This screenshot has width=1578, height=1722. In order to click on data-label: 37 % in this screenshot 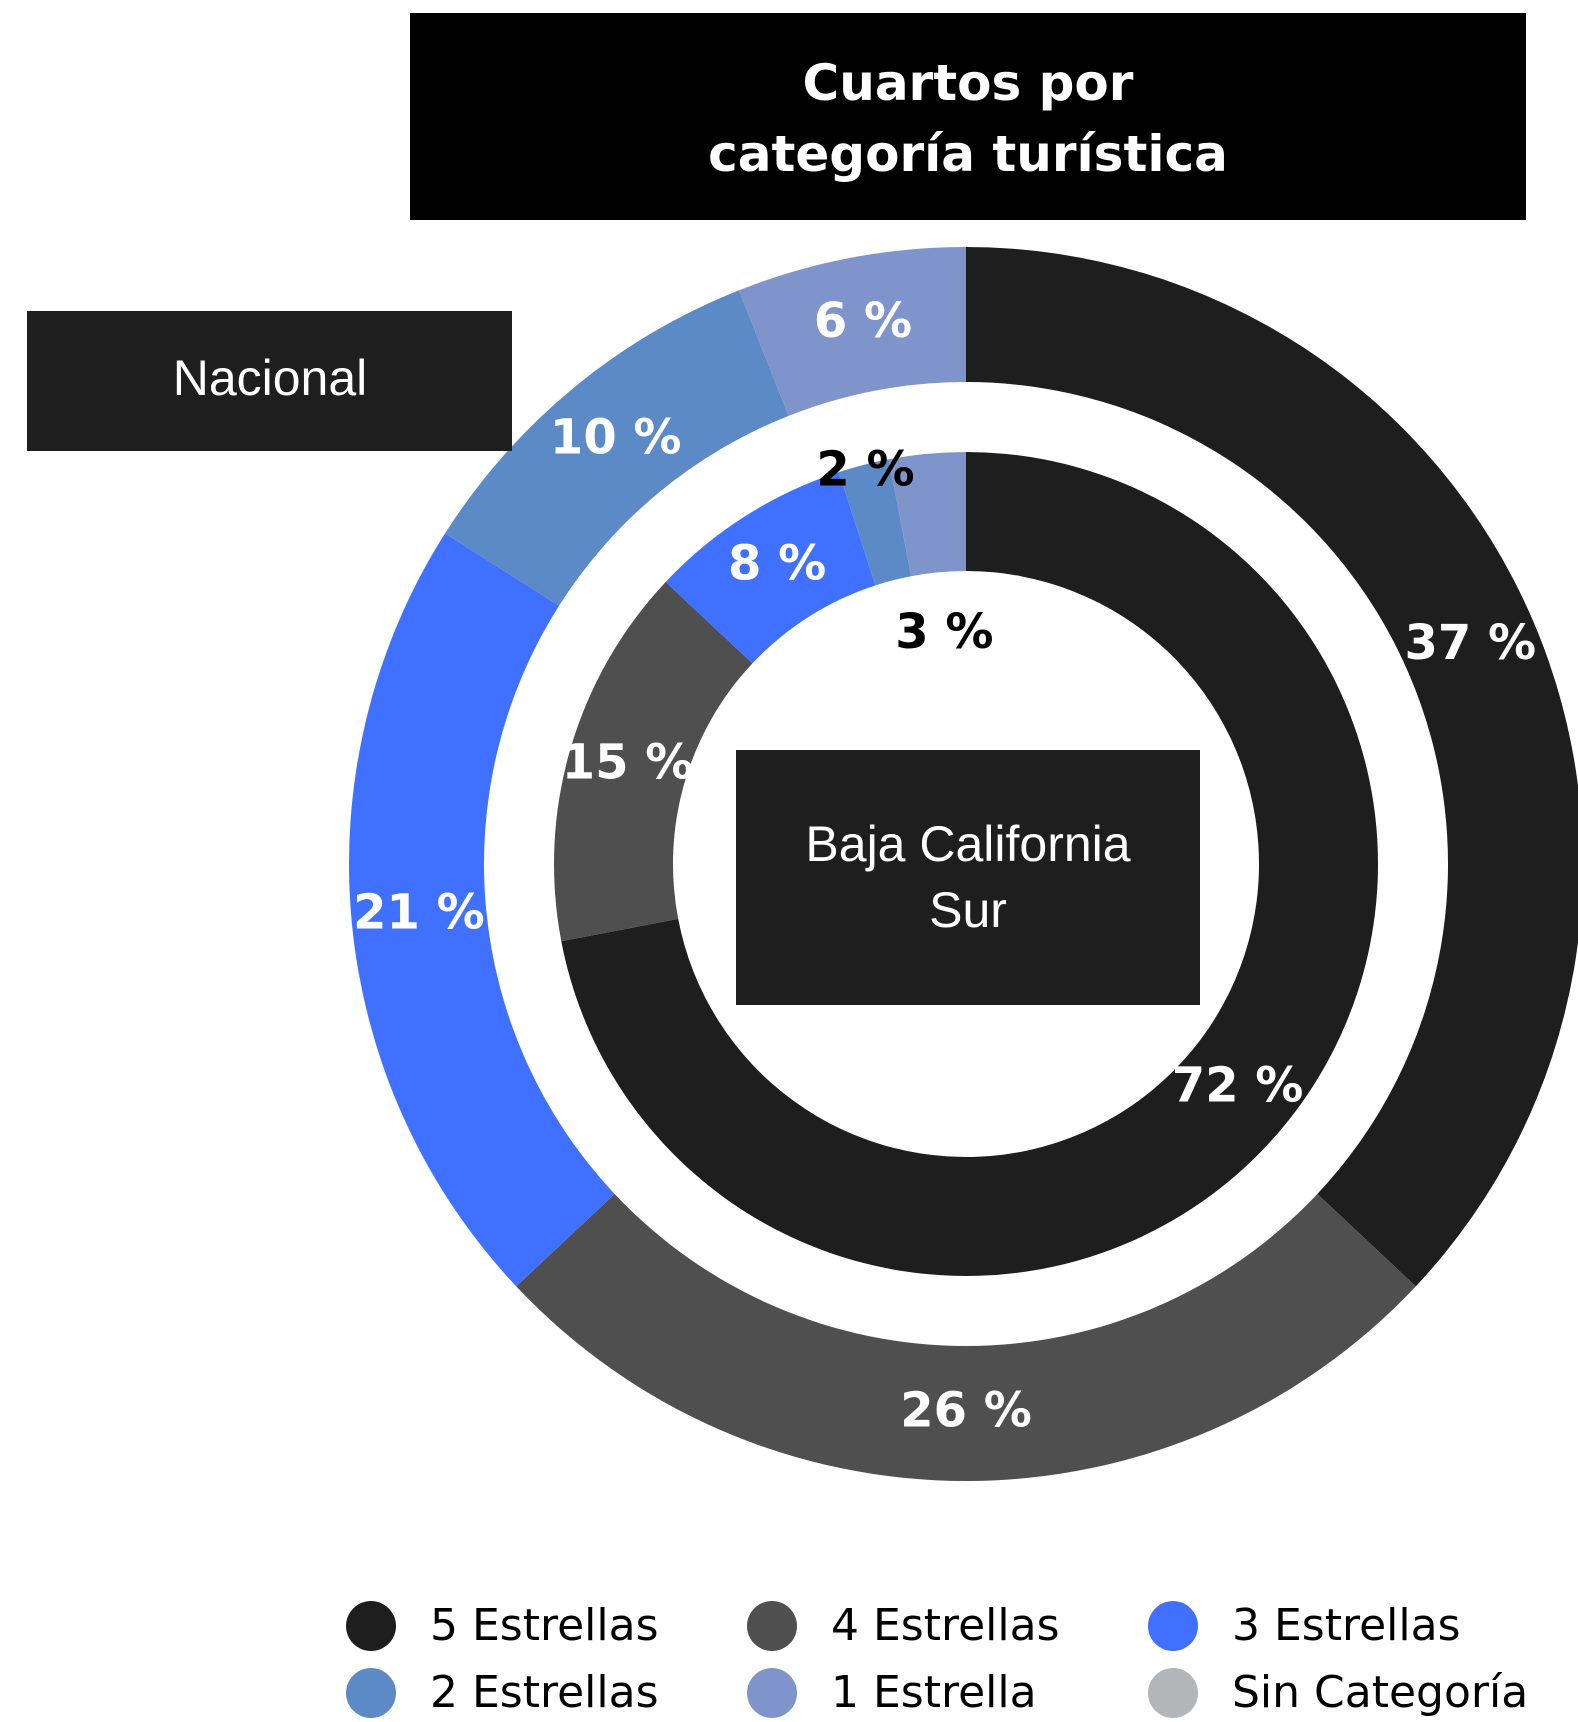, I will do `click(1471, 643)`.